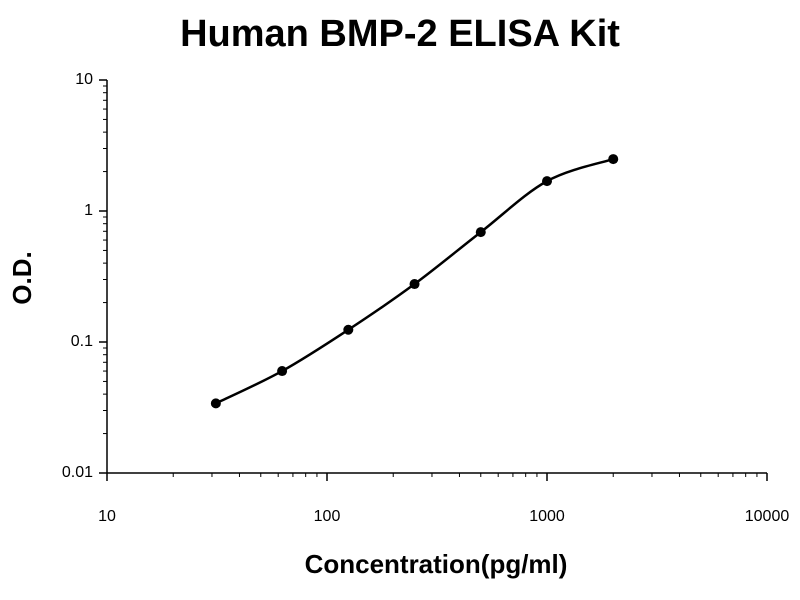  What do you see at coordinates (400, 34) in the screenshot?
I see `chart-title: Human BMP-2 ELISA Kit` at bounding box center [400, 34].